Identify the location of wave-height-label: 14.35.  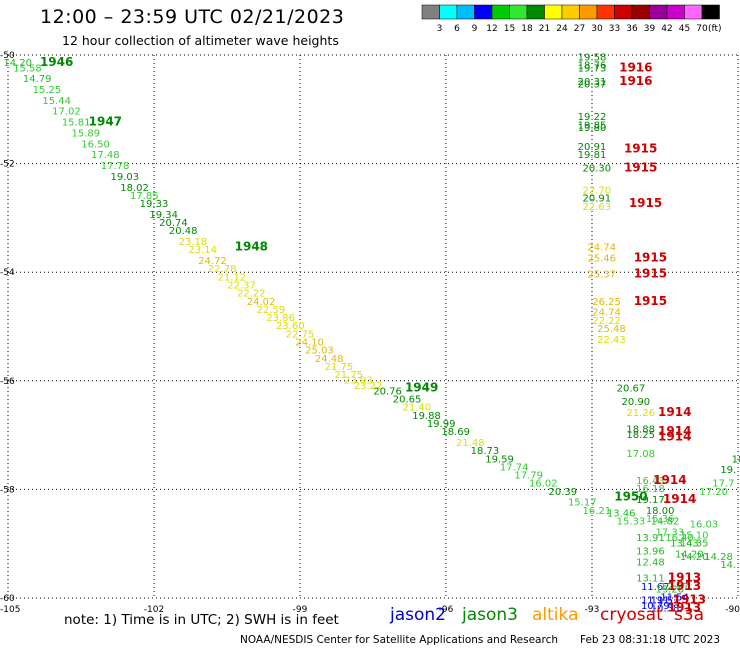
(694, 543).